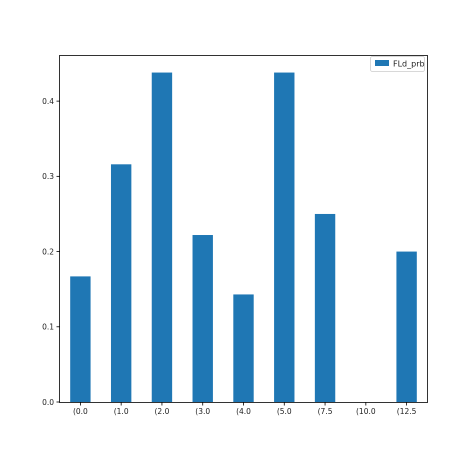 The width and height of the screenshot is (474, 452). I want to click on x-tick-label: (4.0, so click(243, 411).